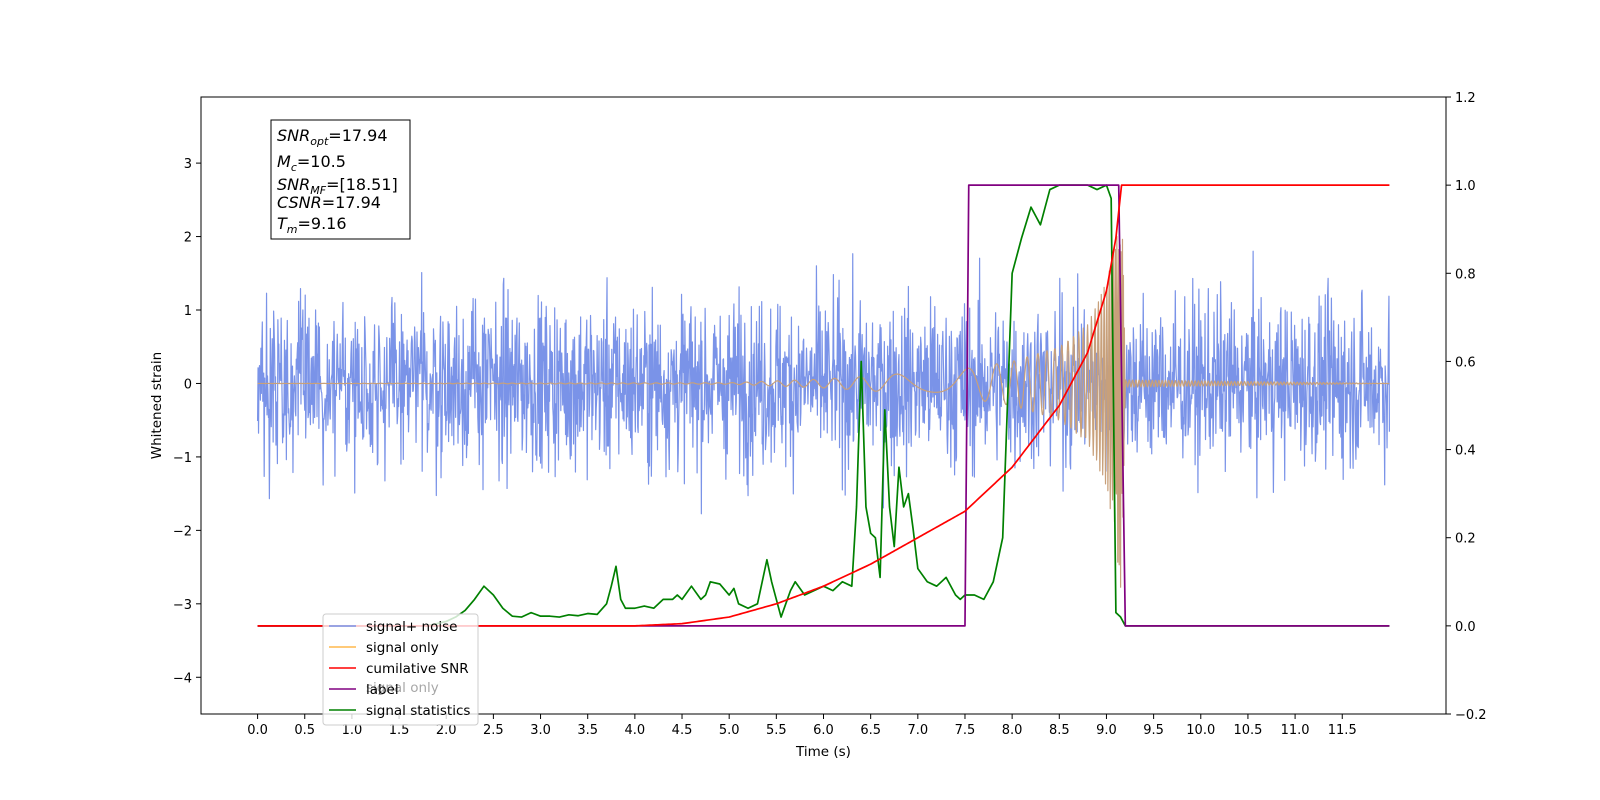 Image resolution: width=1600 pixels, height=800 pixels. I want to click on x-tick-label: 1.5, so click(399, 730).